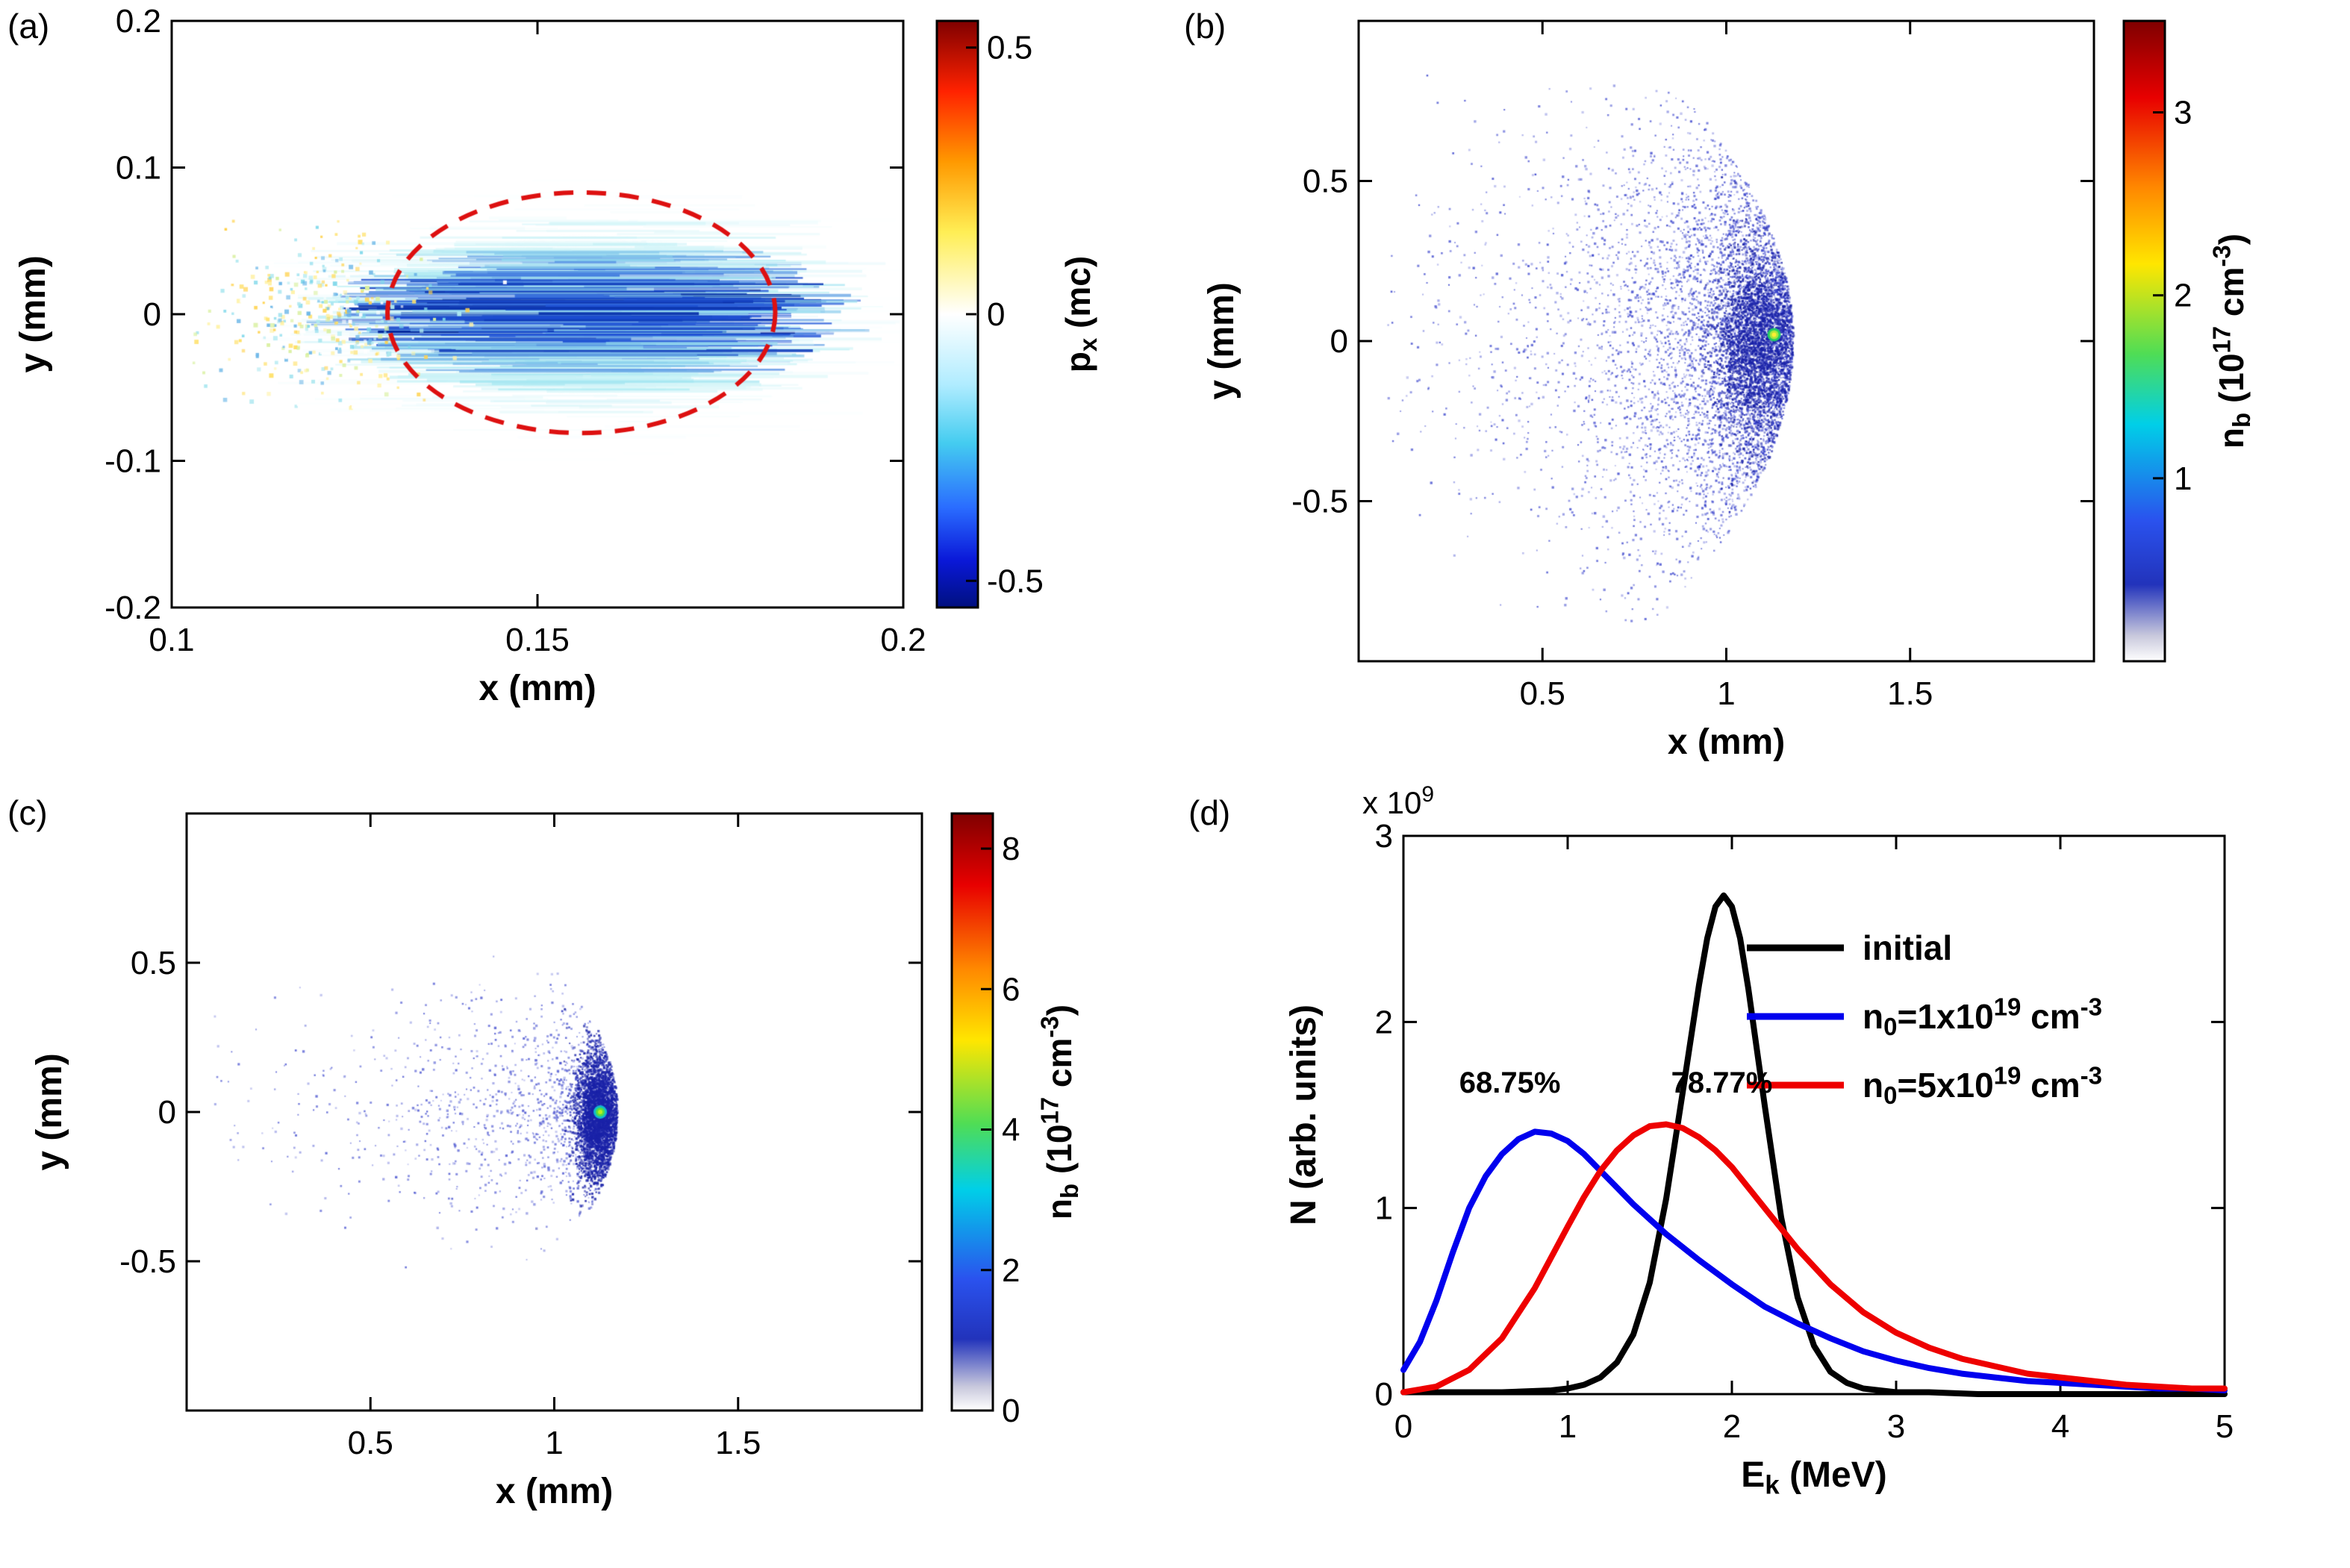 The height and width of the screenshot is (1568, 2350). I want to click on y-axis-multiplier: x 109, so click(1398, 801).